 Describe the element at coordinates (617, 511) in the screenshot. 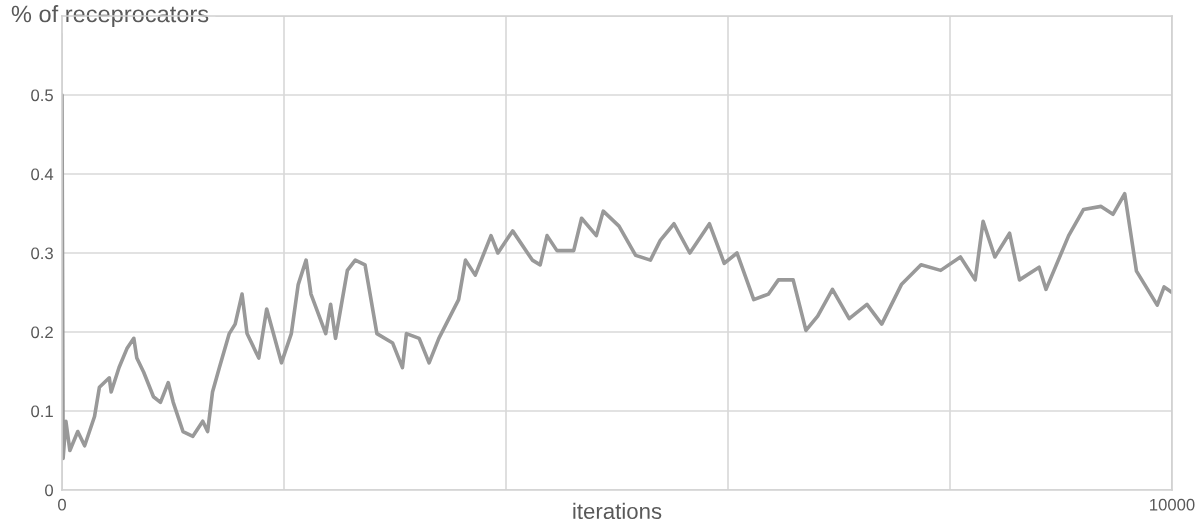

I see `x-axis-title: iterations` at that location.